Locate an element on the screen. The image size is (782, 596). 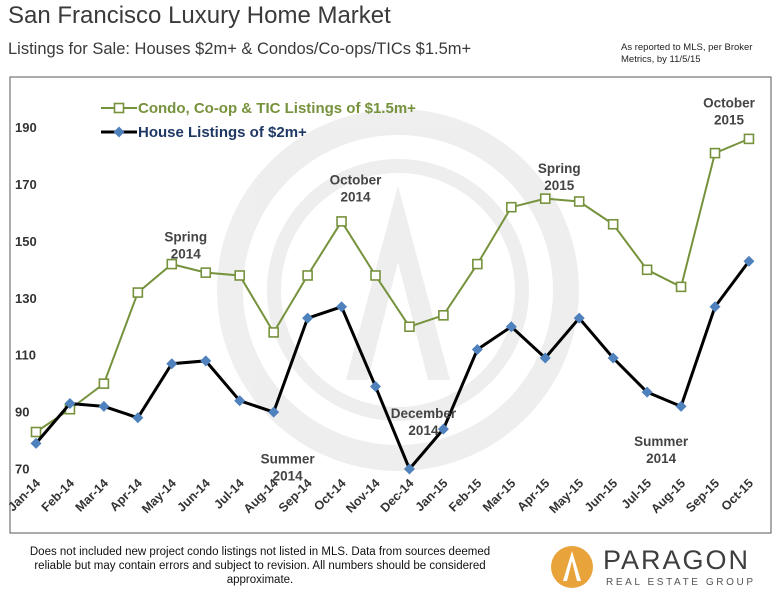
y-tick-label: 70 is located at coordinates (22, 469).